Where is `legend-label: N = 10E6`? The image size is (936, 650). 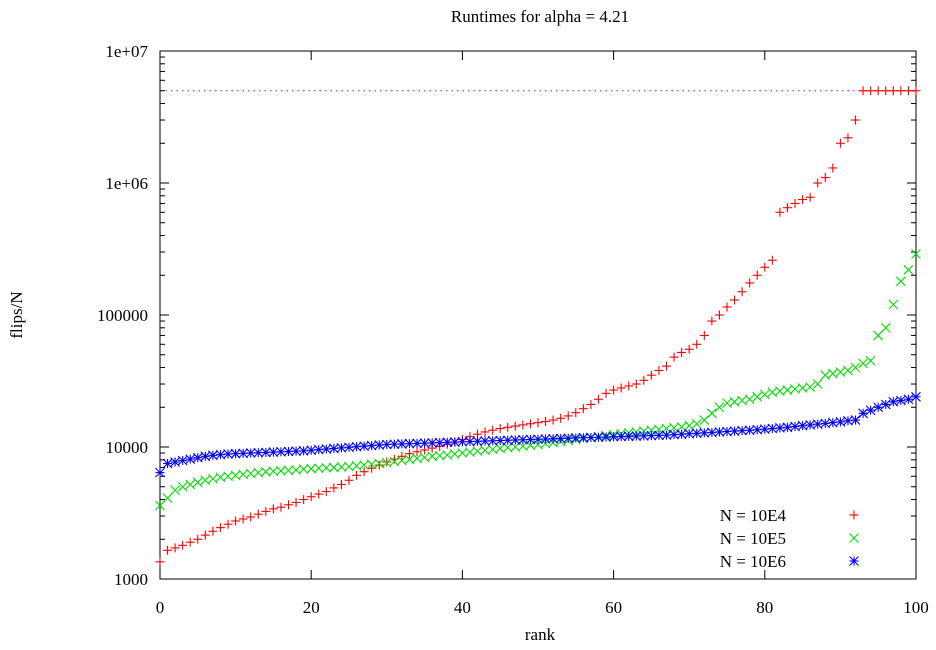 legend-label: N = 10E6 is located at coordinates (753, 561).